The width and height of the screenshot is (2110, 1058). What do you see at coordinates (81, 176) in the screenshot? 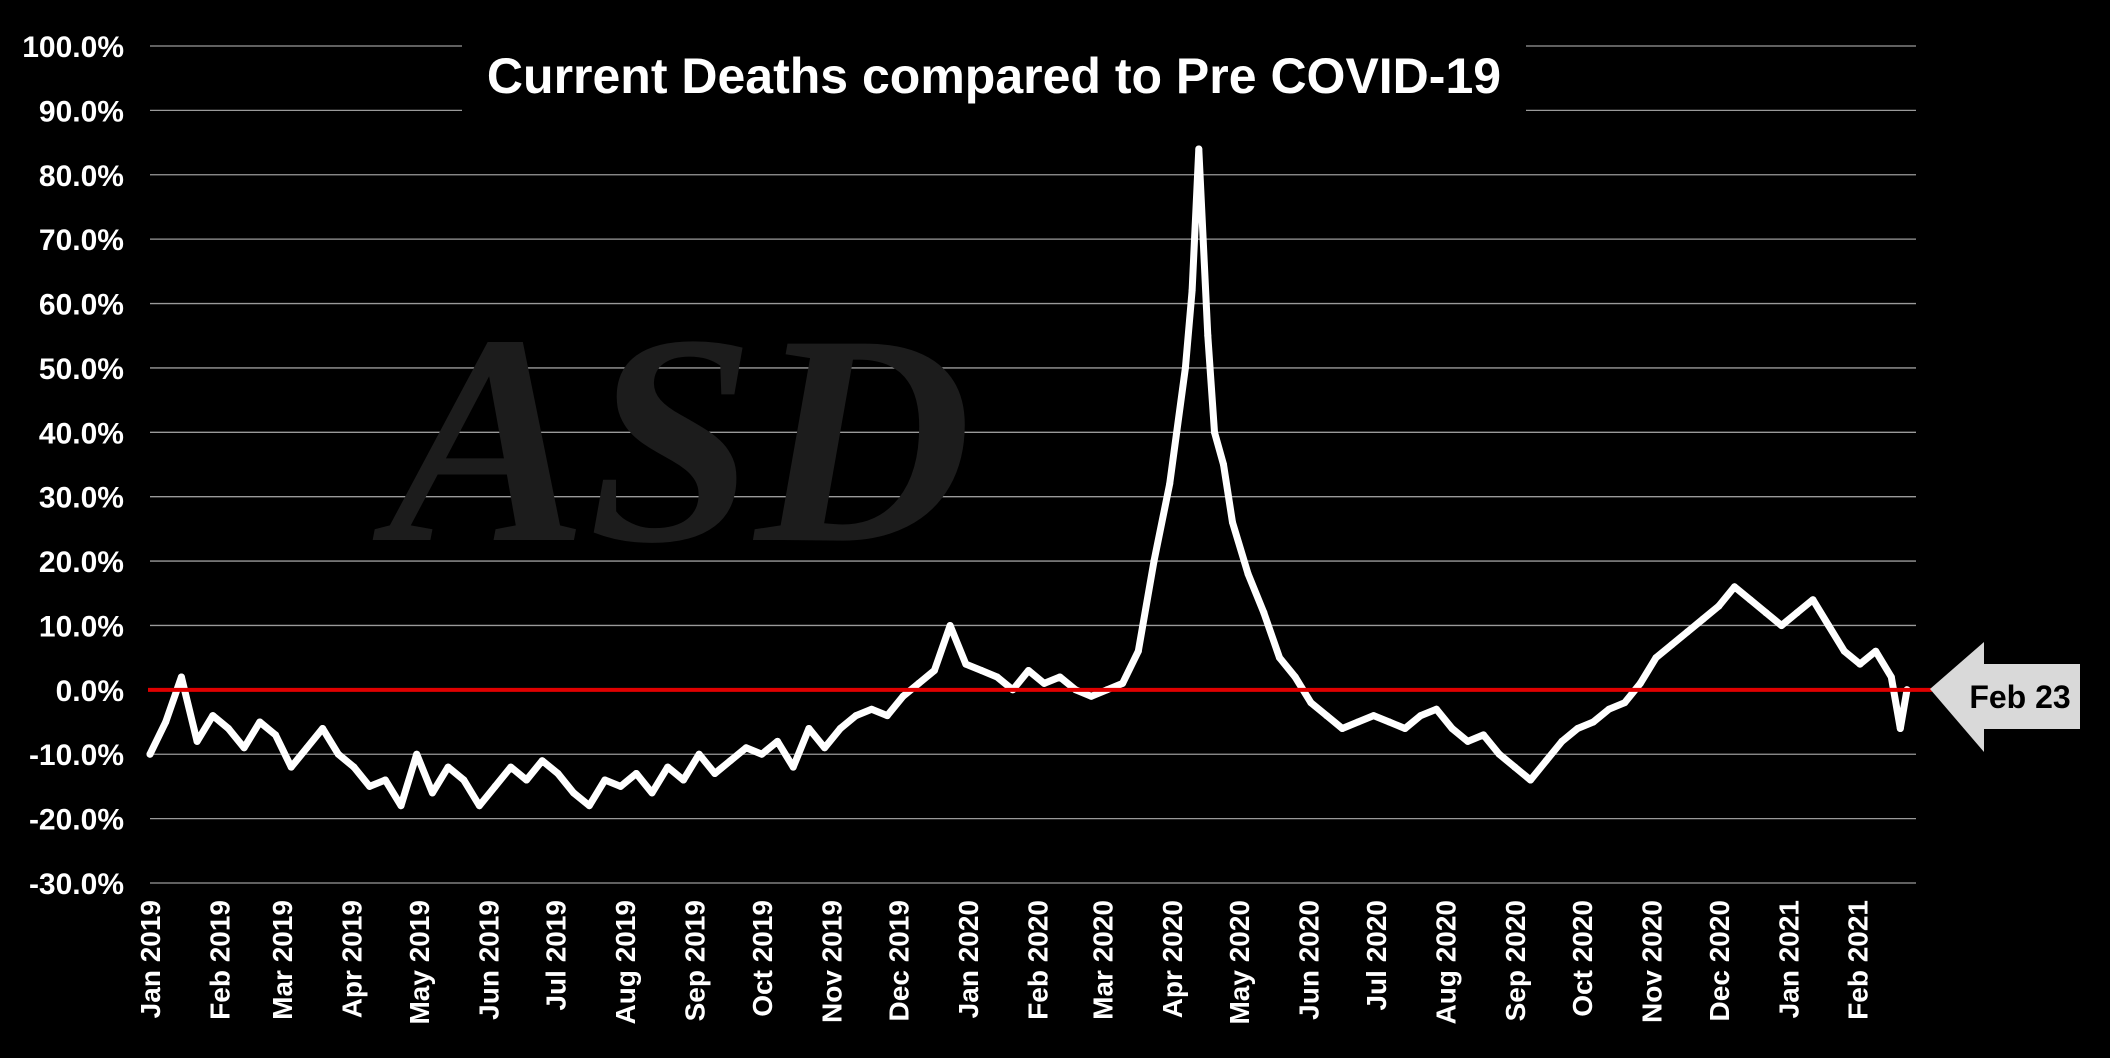
I see `y-tick-label: 80.0%` at bounding box center [81, 176].